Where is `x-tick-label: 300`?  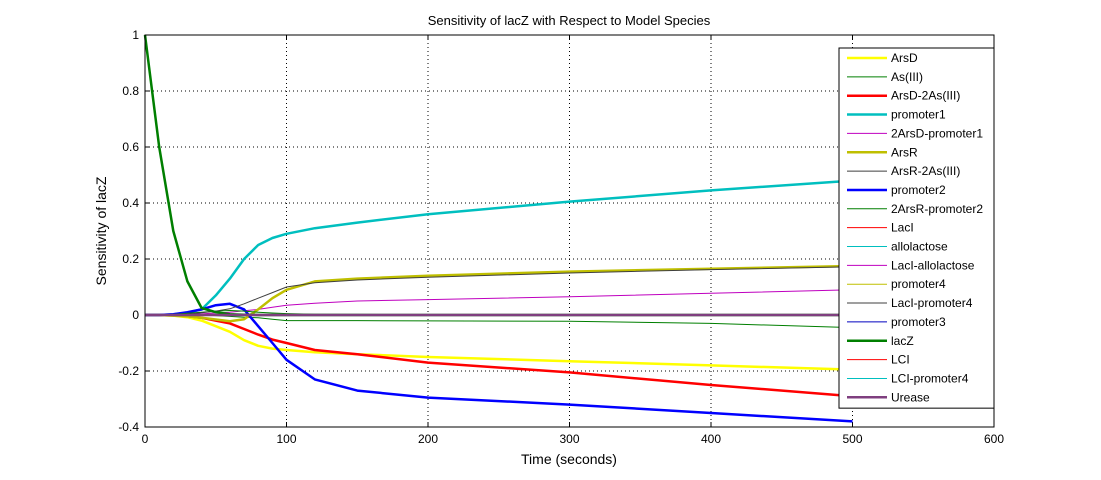
x-tick-label: 300 is located at coordinates (569, 439).